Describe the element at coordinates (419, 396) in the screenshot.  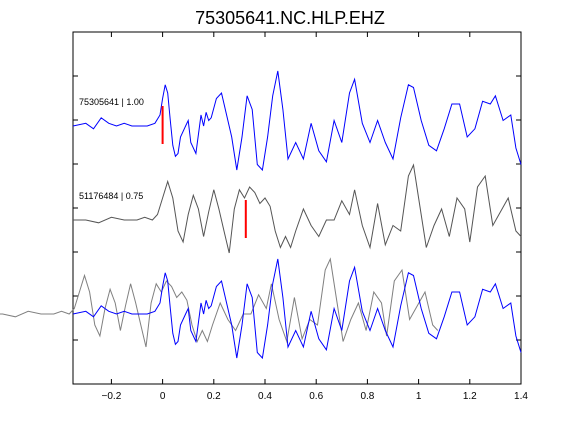
I see `x-tick-label: 1` at that location.